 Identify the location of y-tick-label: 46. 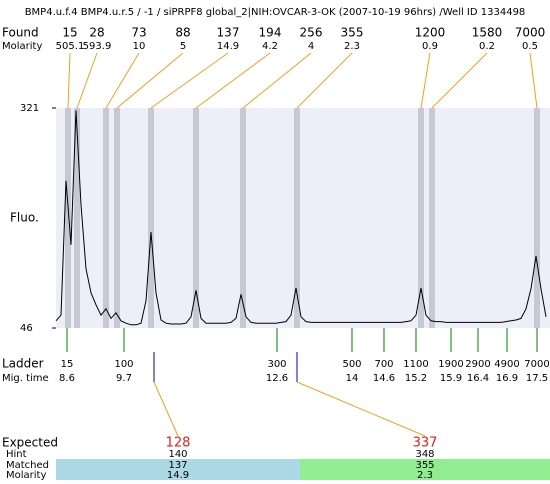
(26, 328).